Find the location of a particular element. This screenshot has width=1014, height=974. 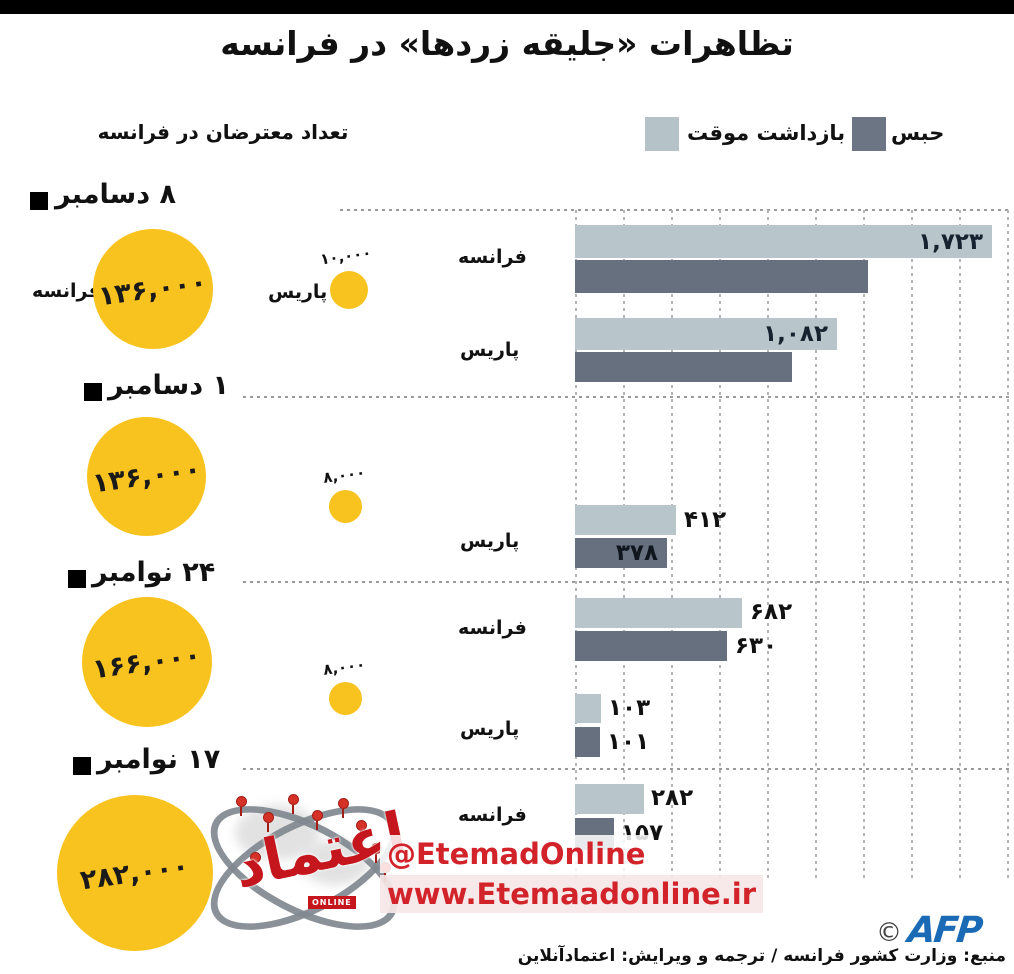

page-title: تظاهرات «جلیقه زردها» در فرانسه is located at coordinates (507, 43).